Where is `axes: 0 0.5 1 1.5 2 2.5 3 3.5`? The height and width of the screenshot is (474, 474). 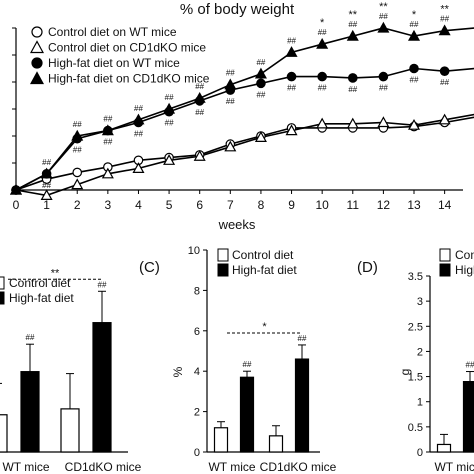
axes: 0 0.5 1 1.5 2 2.5 3 3.5 is located at coordinates (441, 365).